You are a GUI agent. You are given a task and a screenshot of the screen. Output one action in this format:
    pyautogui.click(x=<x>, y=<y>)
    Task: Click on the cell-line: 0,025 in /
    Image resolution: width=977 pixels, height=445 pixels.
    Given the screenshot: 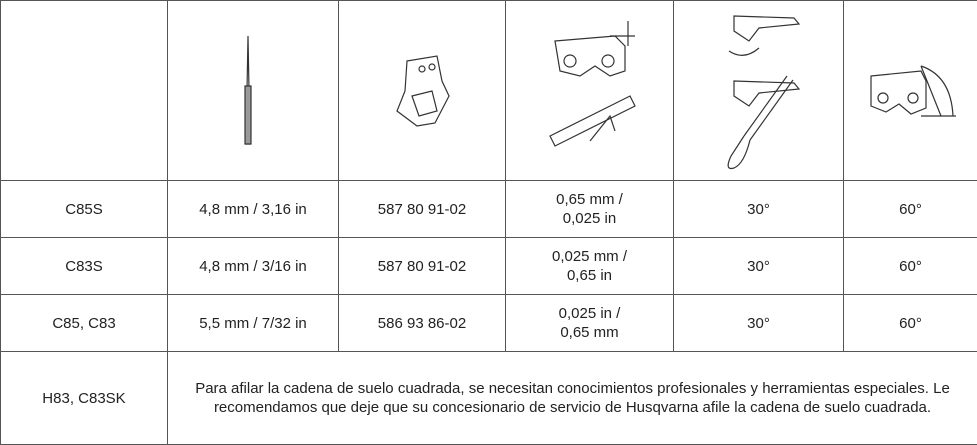 What is the action you would take?
    pyautogui.click(x=589, y=313)
    